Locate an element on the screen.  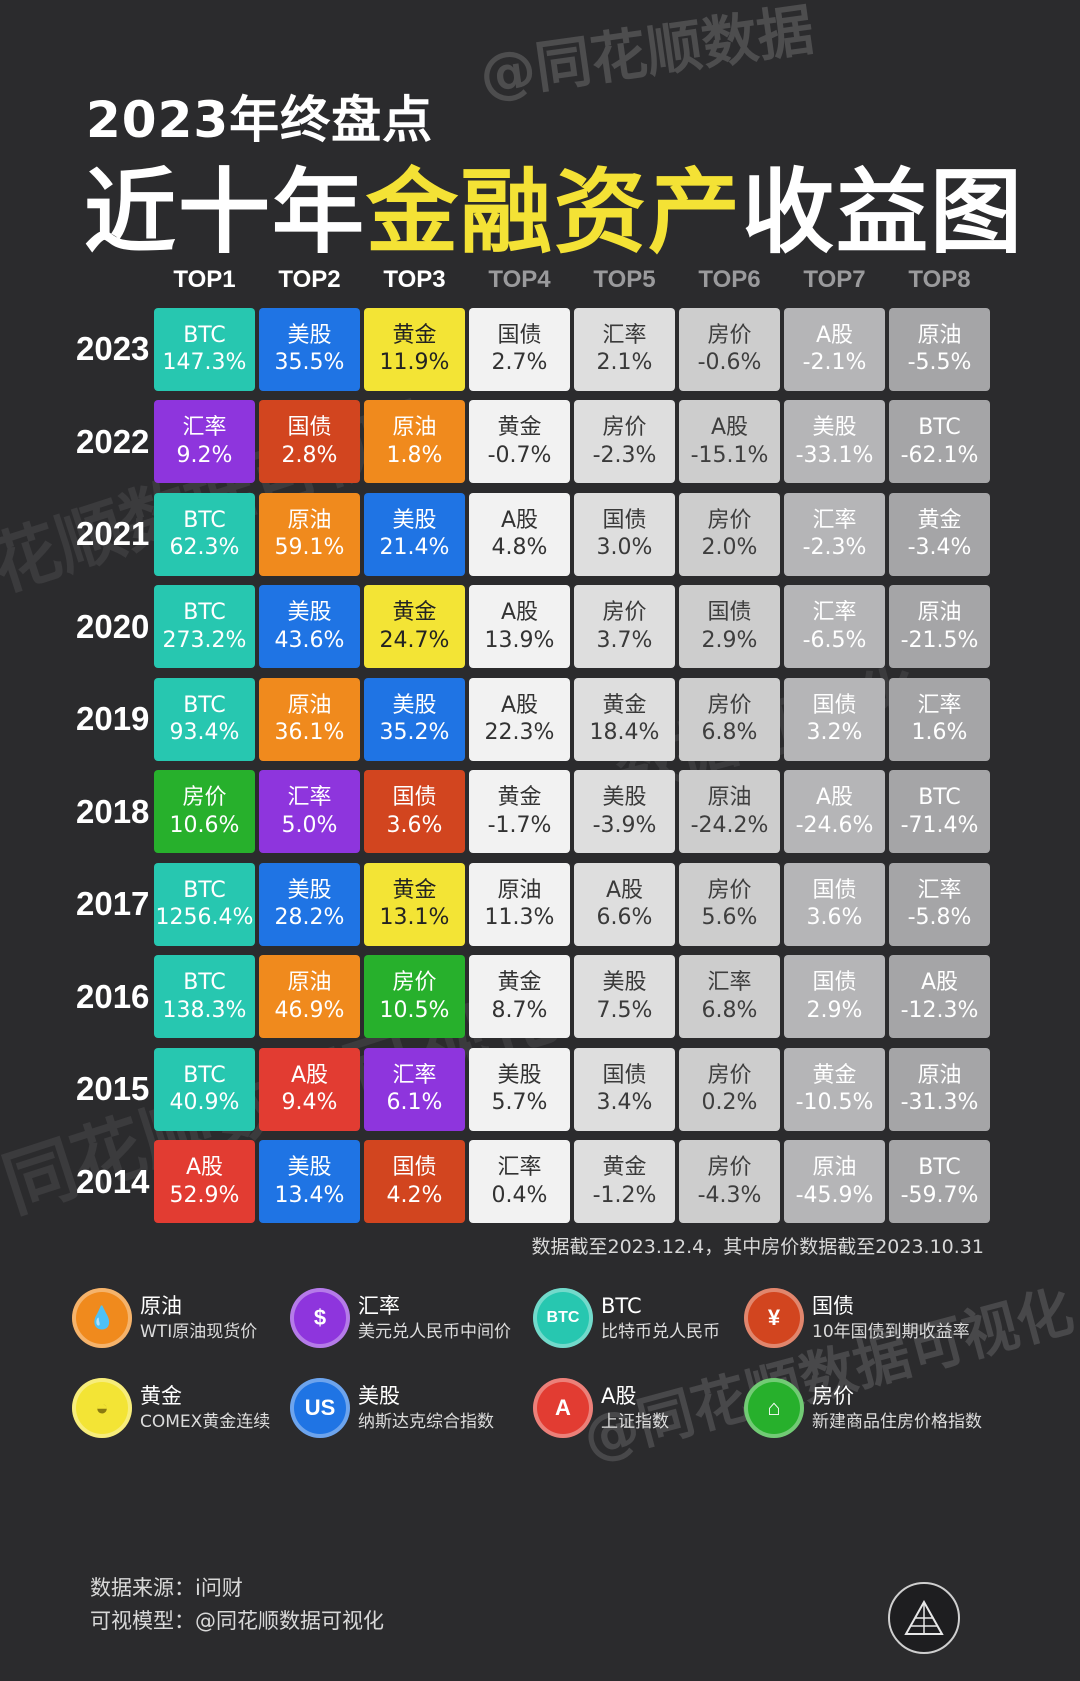
table-cell: 汇率 9.2% is located at coordinates (204, 441).